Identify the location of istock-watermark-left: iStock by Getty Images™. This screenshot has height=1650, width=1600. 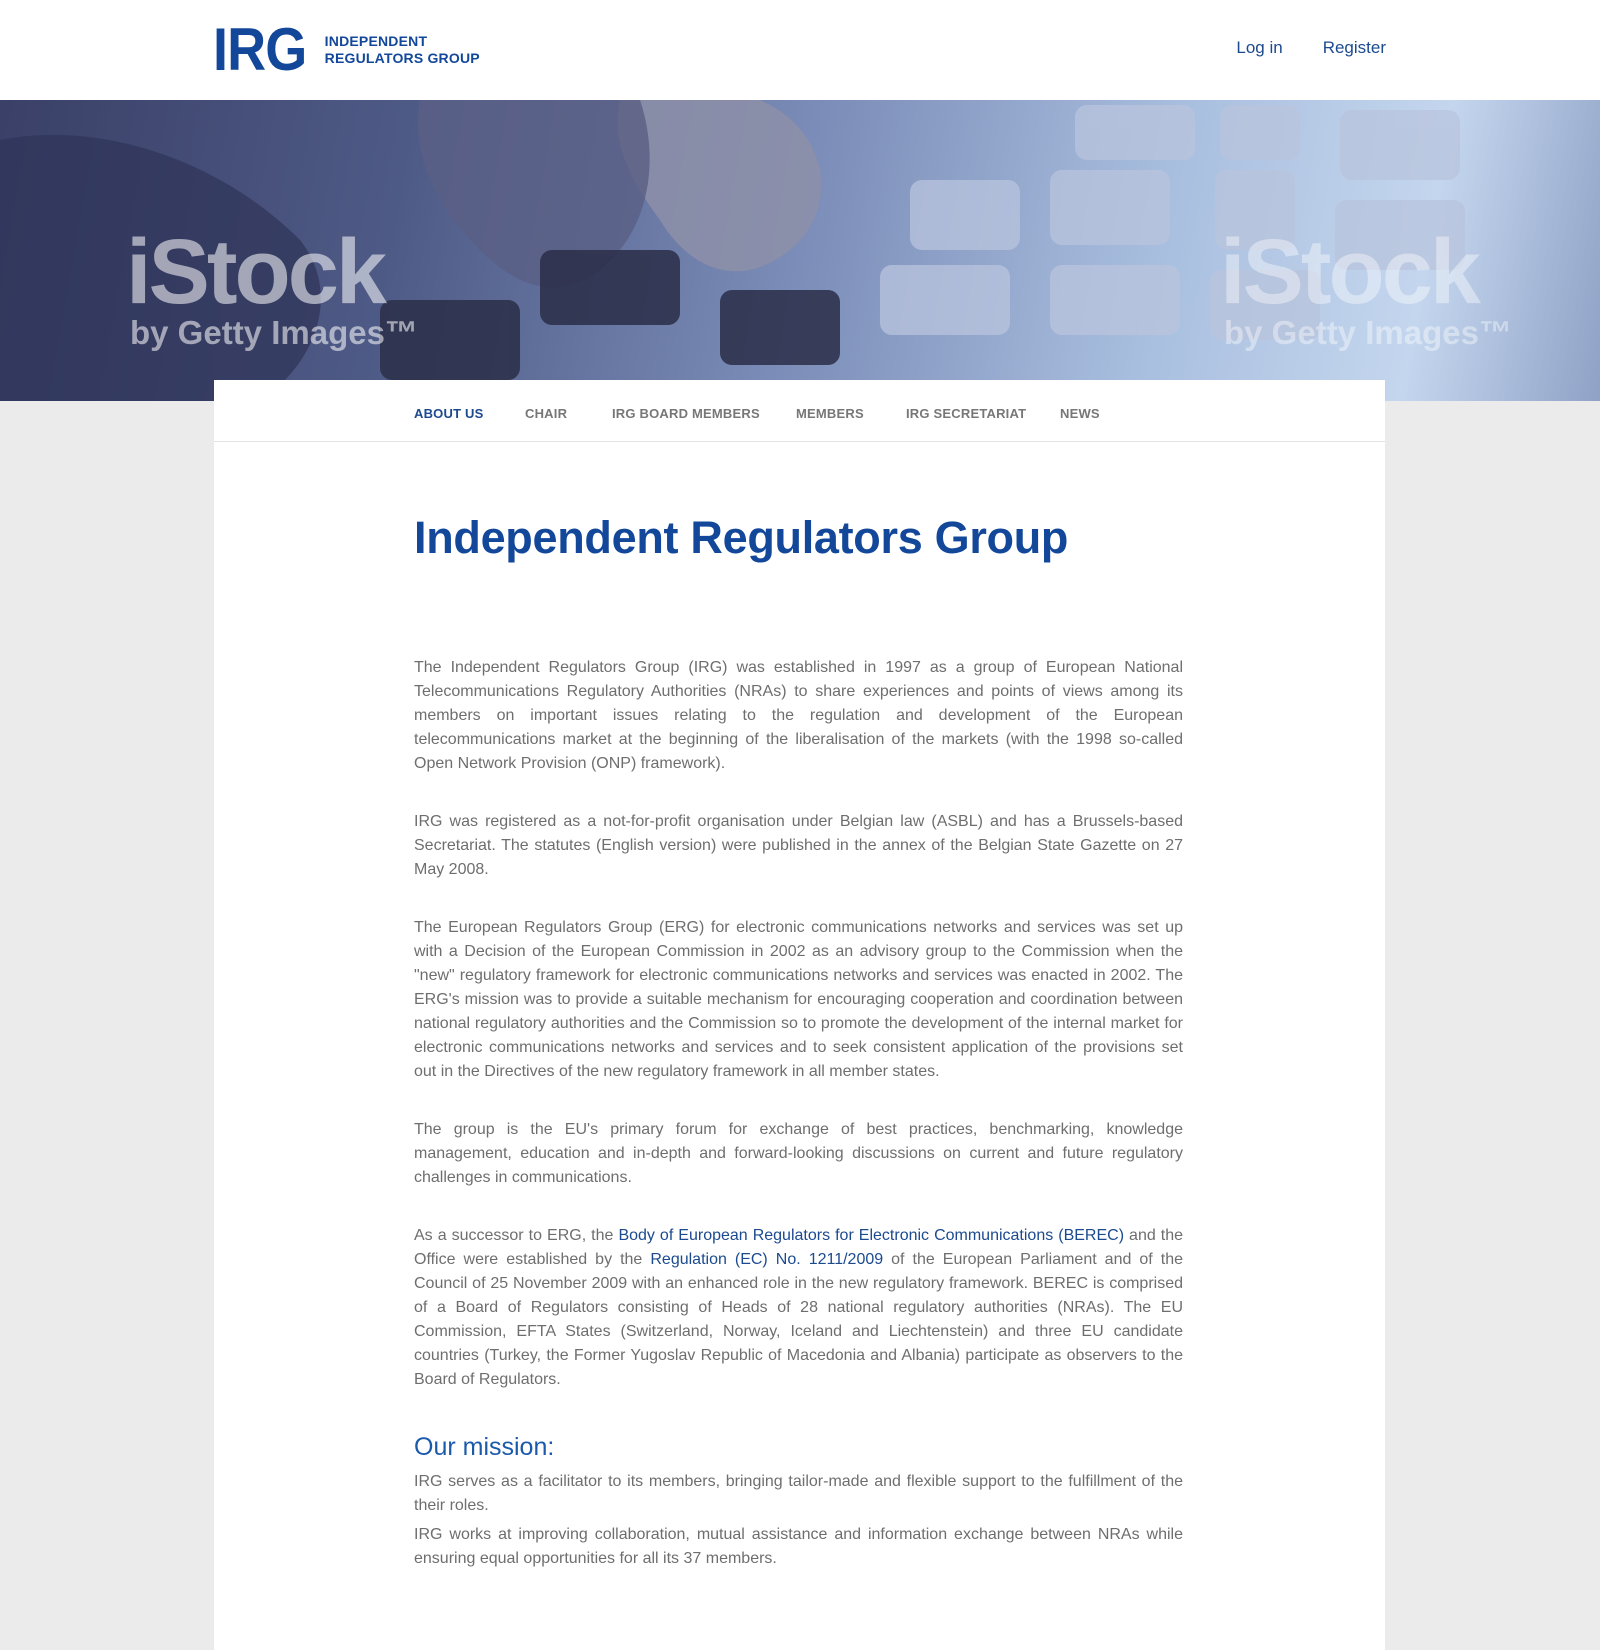
(272, 286).